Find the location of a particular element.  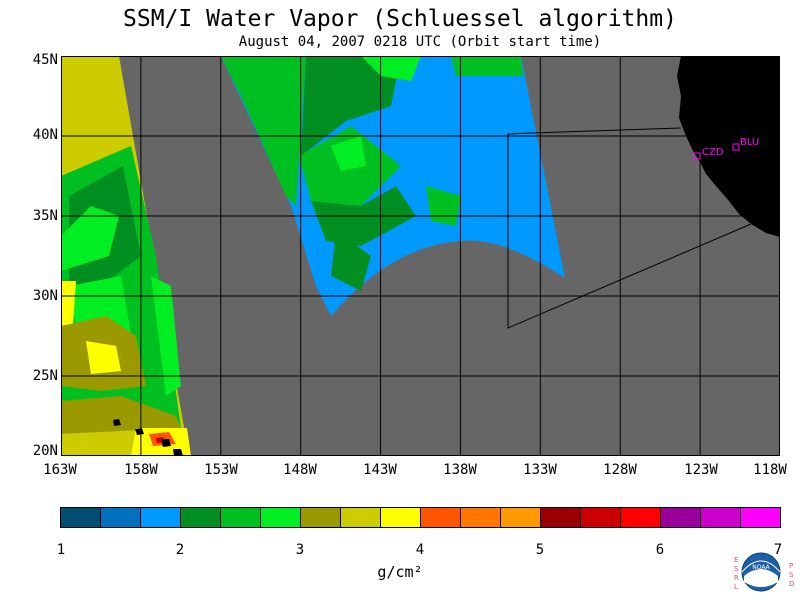

colorbar-tick-3: 3 is located at coordinates (300, 550).